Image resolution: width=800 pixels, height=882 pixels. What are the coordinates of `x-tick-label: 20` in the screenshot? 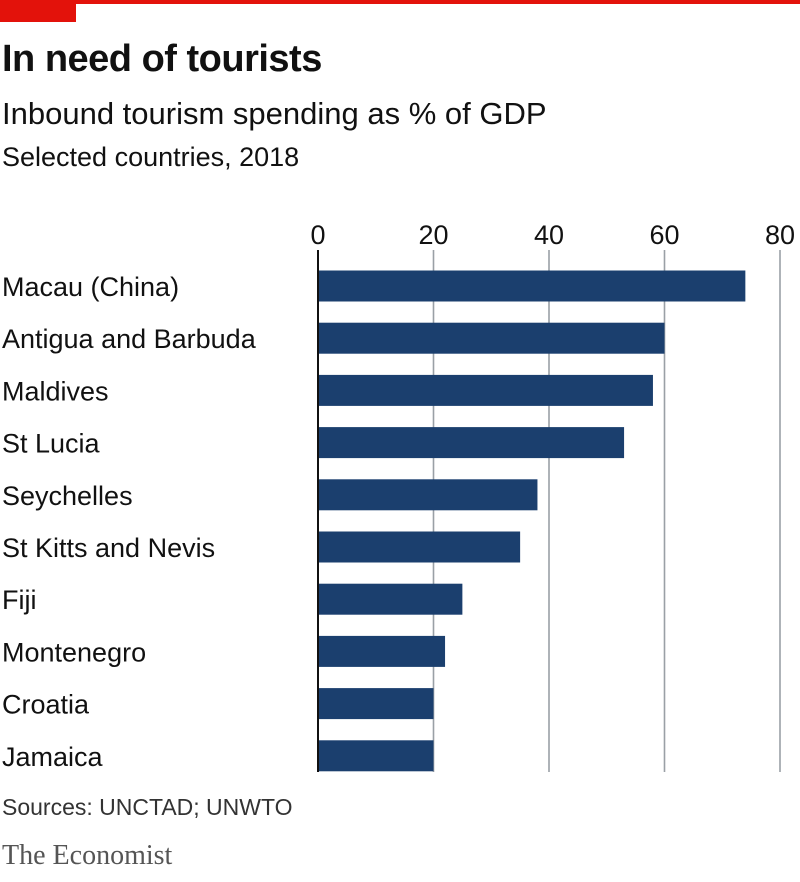 It's located at (433, 235).